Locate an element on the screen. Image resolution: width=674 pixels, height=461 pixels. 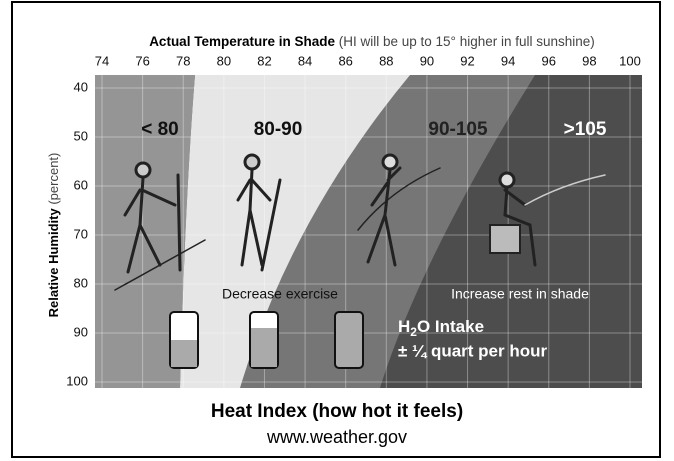
x-tick-label: 90 is located at coordinates (427, 60).